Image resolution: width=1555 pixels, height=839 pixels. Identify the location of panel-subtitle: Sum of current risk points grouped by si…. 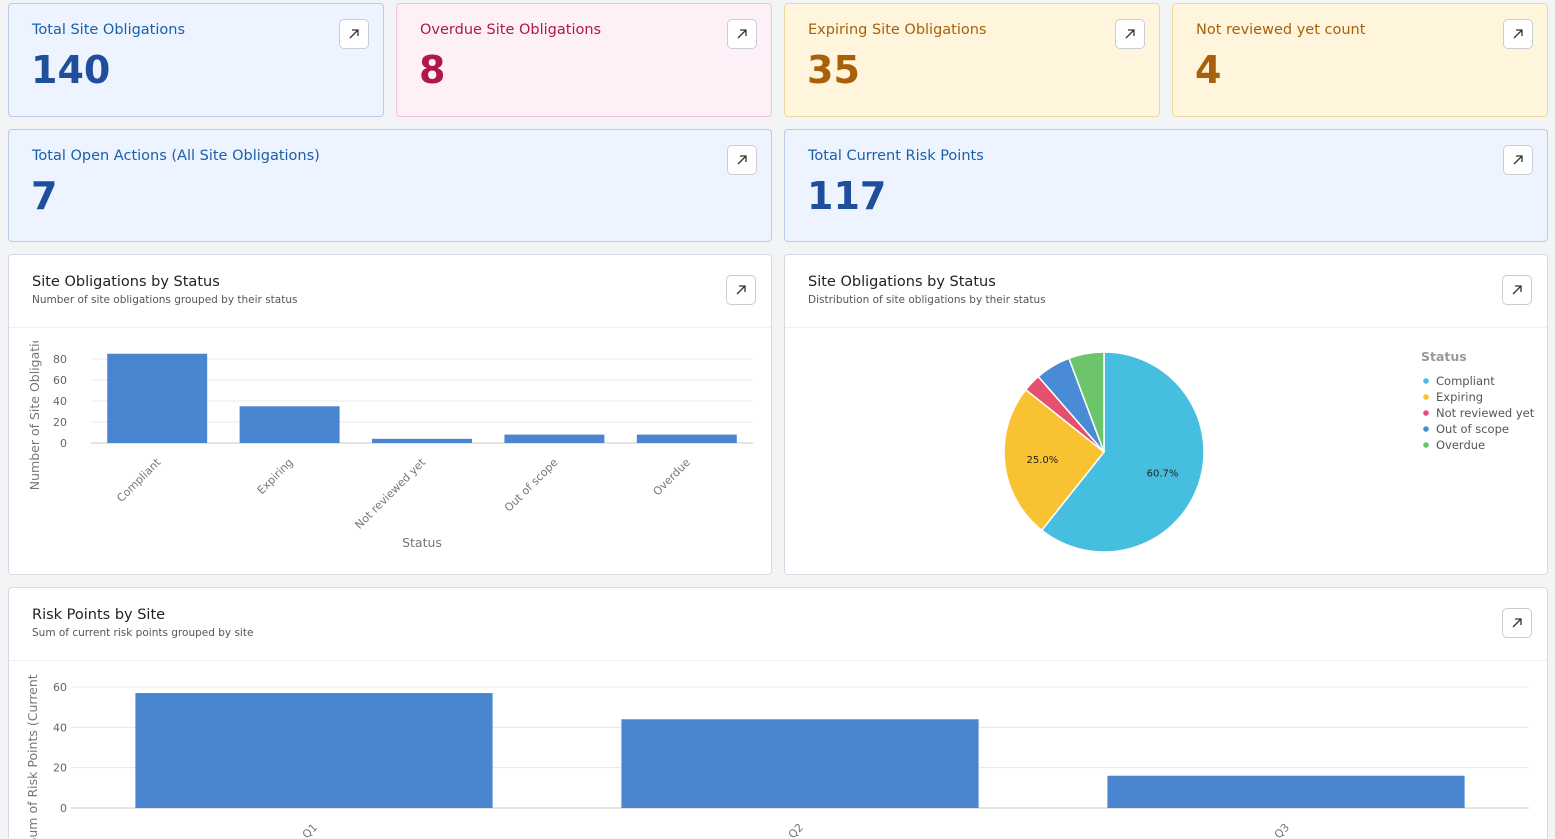
(143, 633).